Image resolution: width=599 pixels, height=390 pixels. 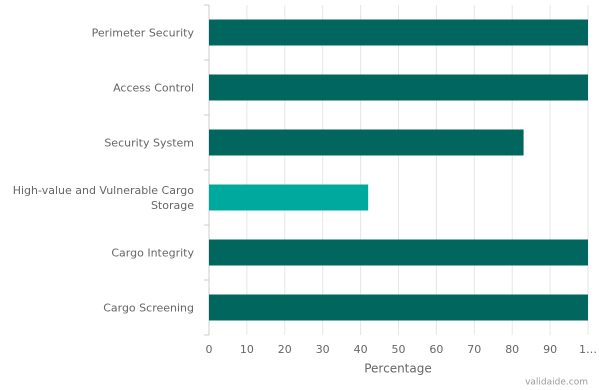 I want to click on x-tick-label: 90, so click(x=550, y=349).